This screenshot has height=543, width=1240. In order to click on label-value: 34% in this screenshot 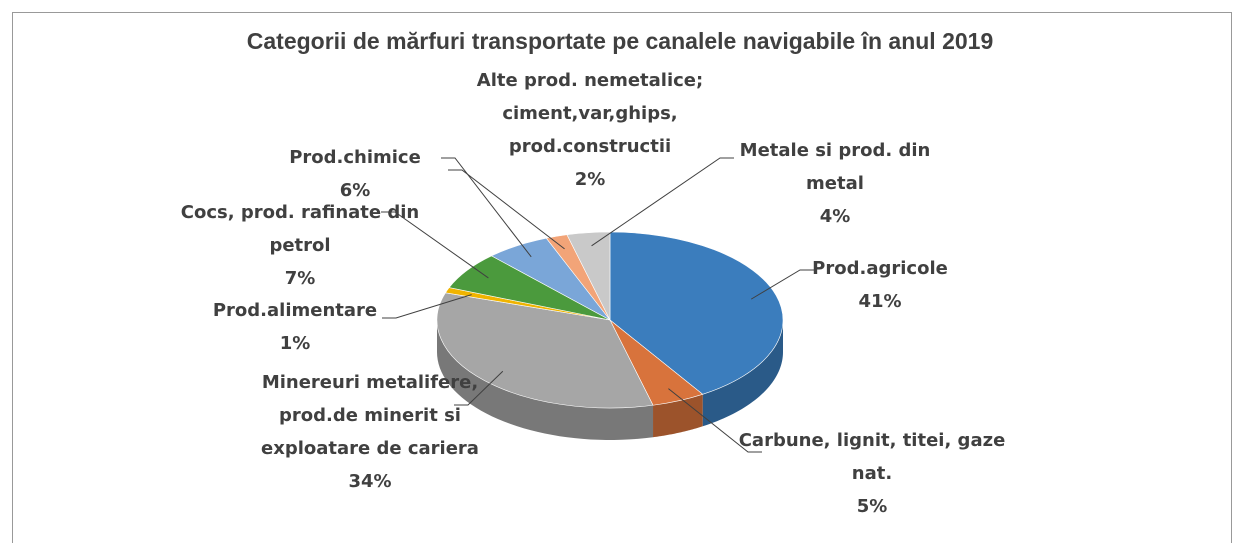, I will do `click(370, 481)`.